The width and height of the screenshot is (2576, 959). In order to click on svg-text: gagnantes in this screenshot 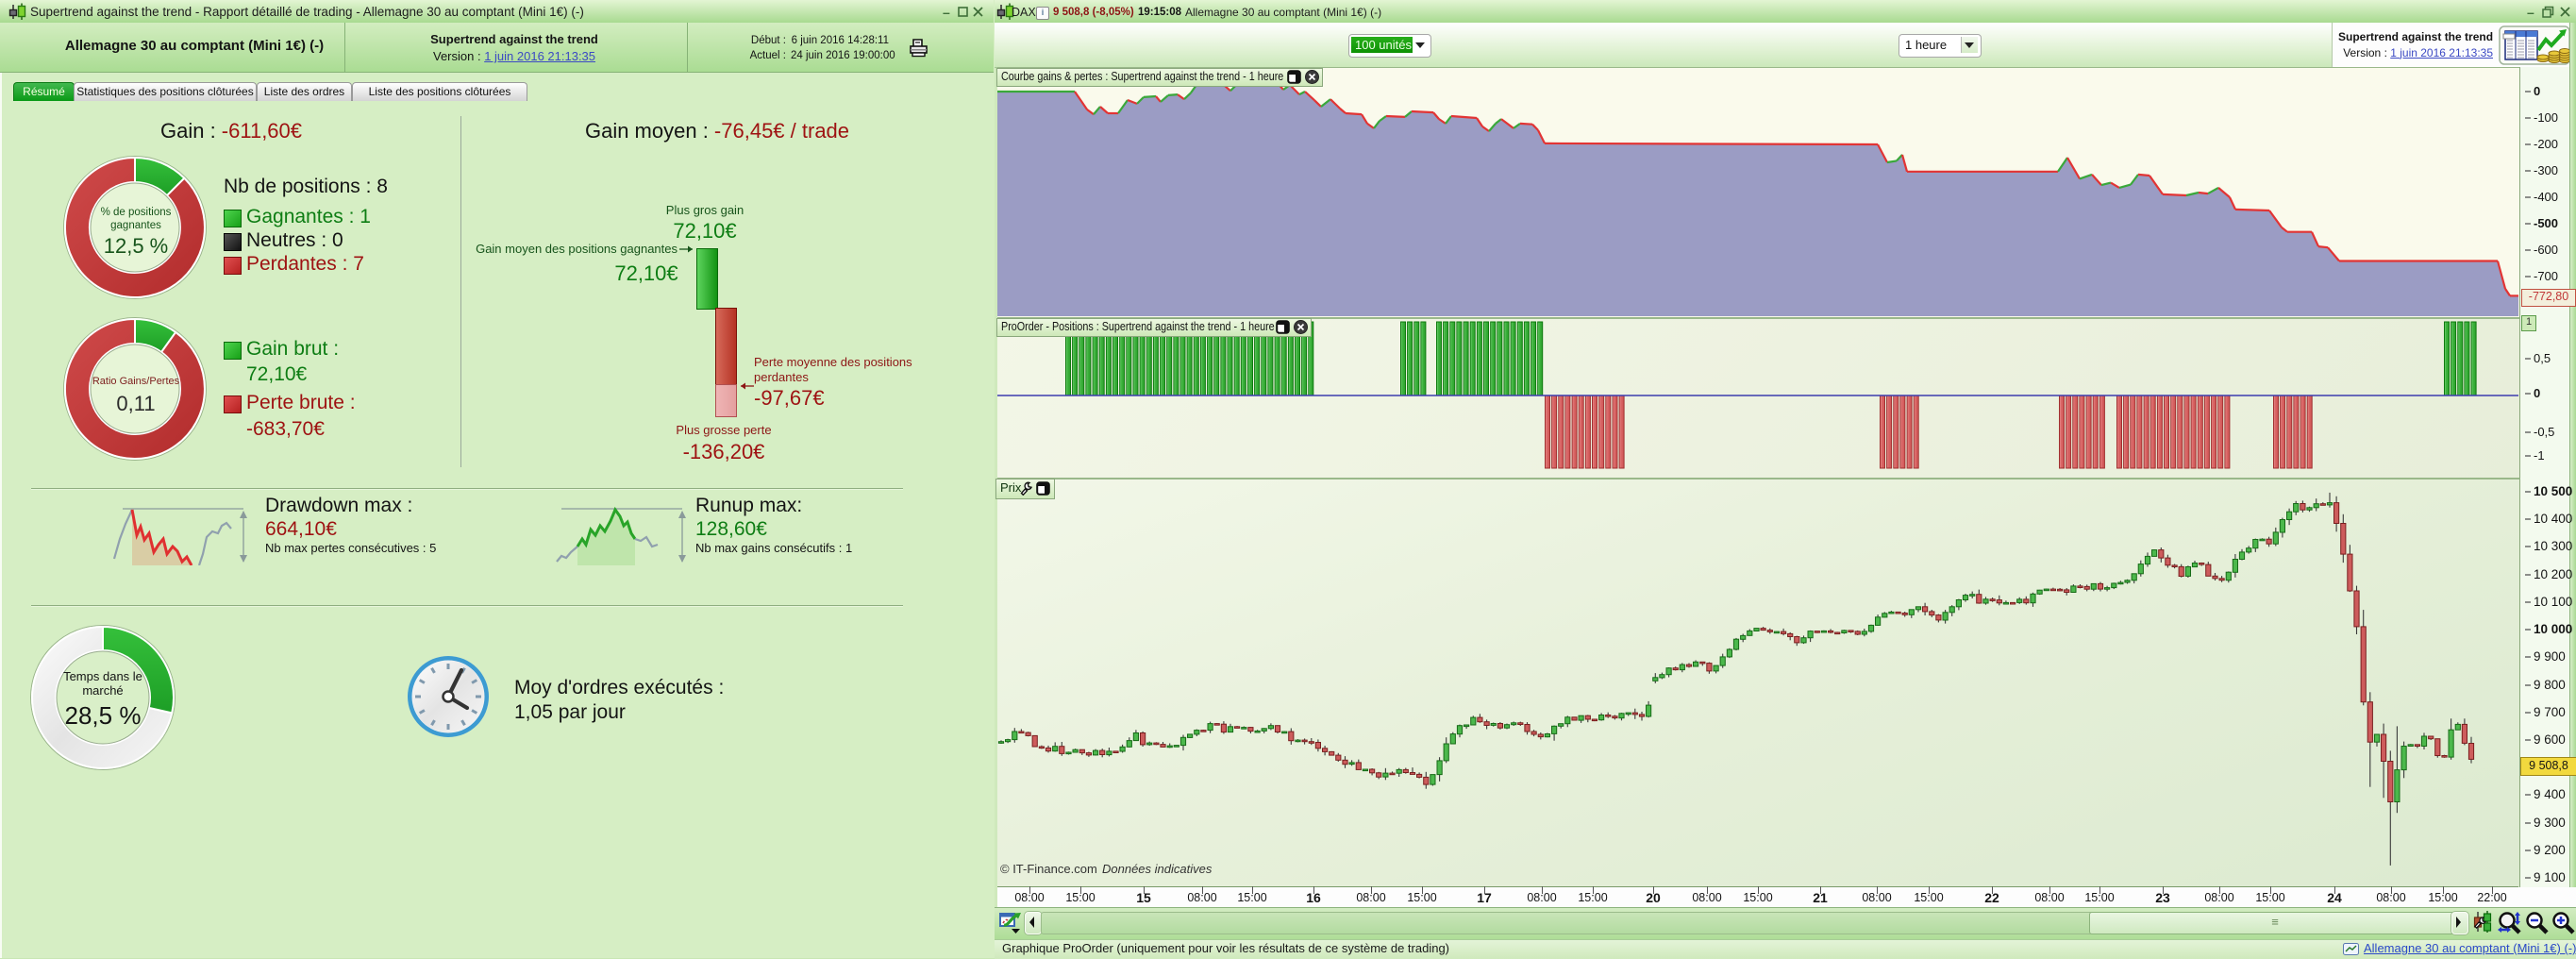, I will do `click(135, 225)`.